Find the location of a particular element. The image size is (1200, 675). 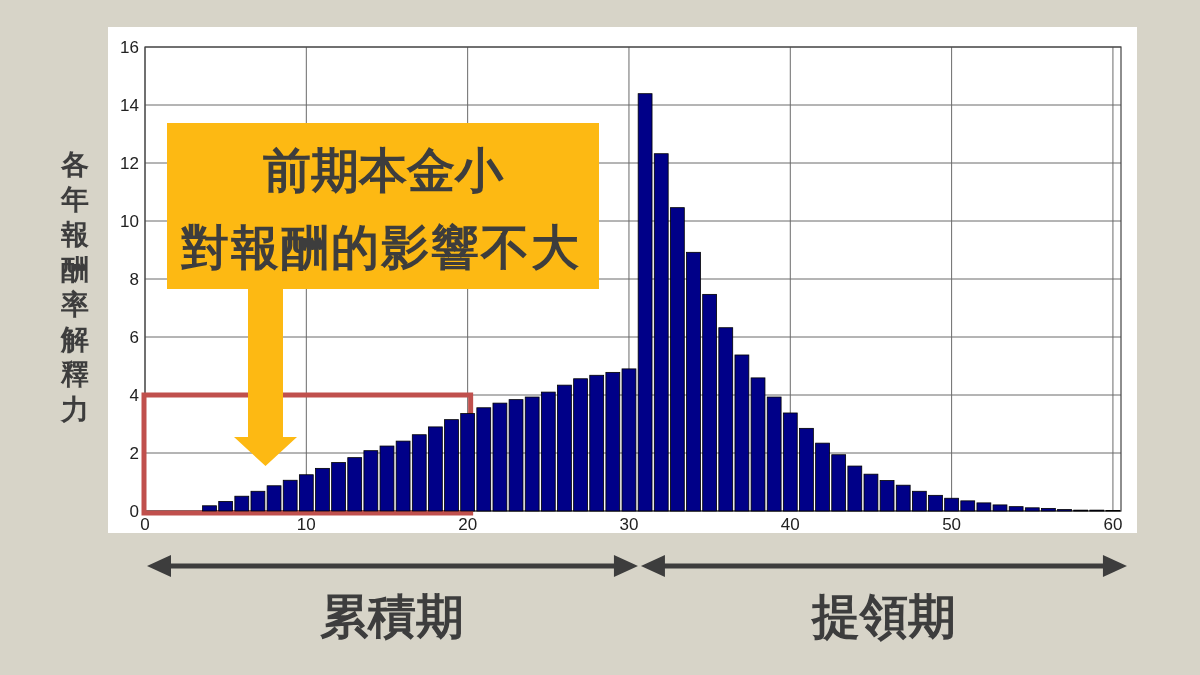

x-tick-label: 30 is located at coordinates (629, 524).